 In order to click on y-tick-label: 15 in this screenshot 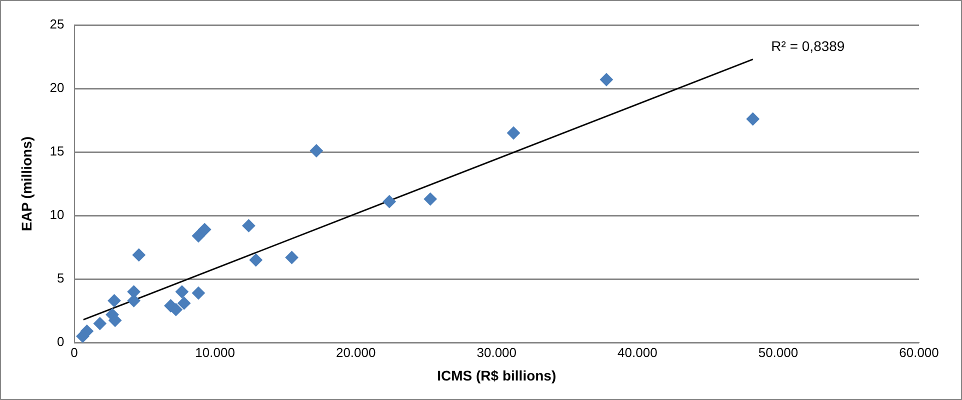, I will do `click(57, 151)`.